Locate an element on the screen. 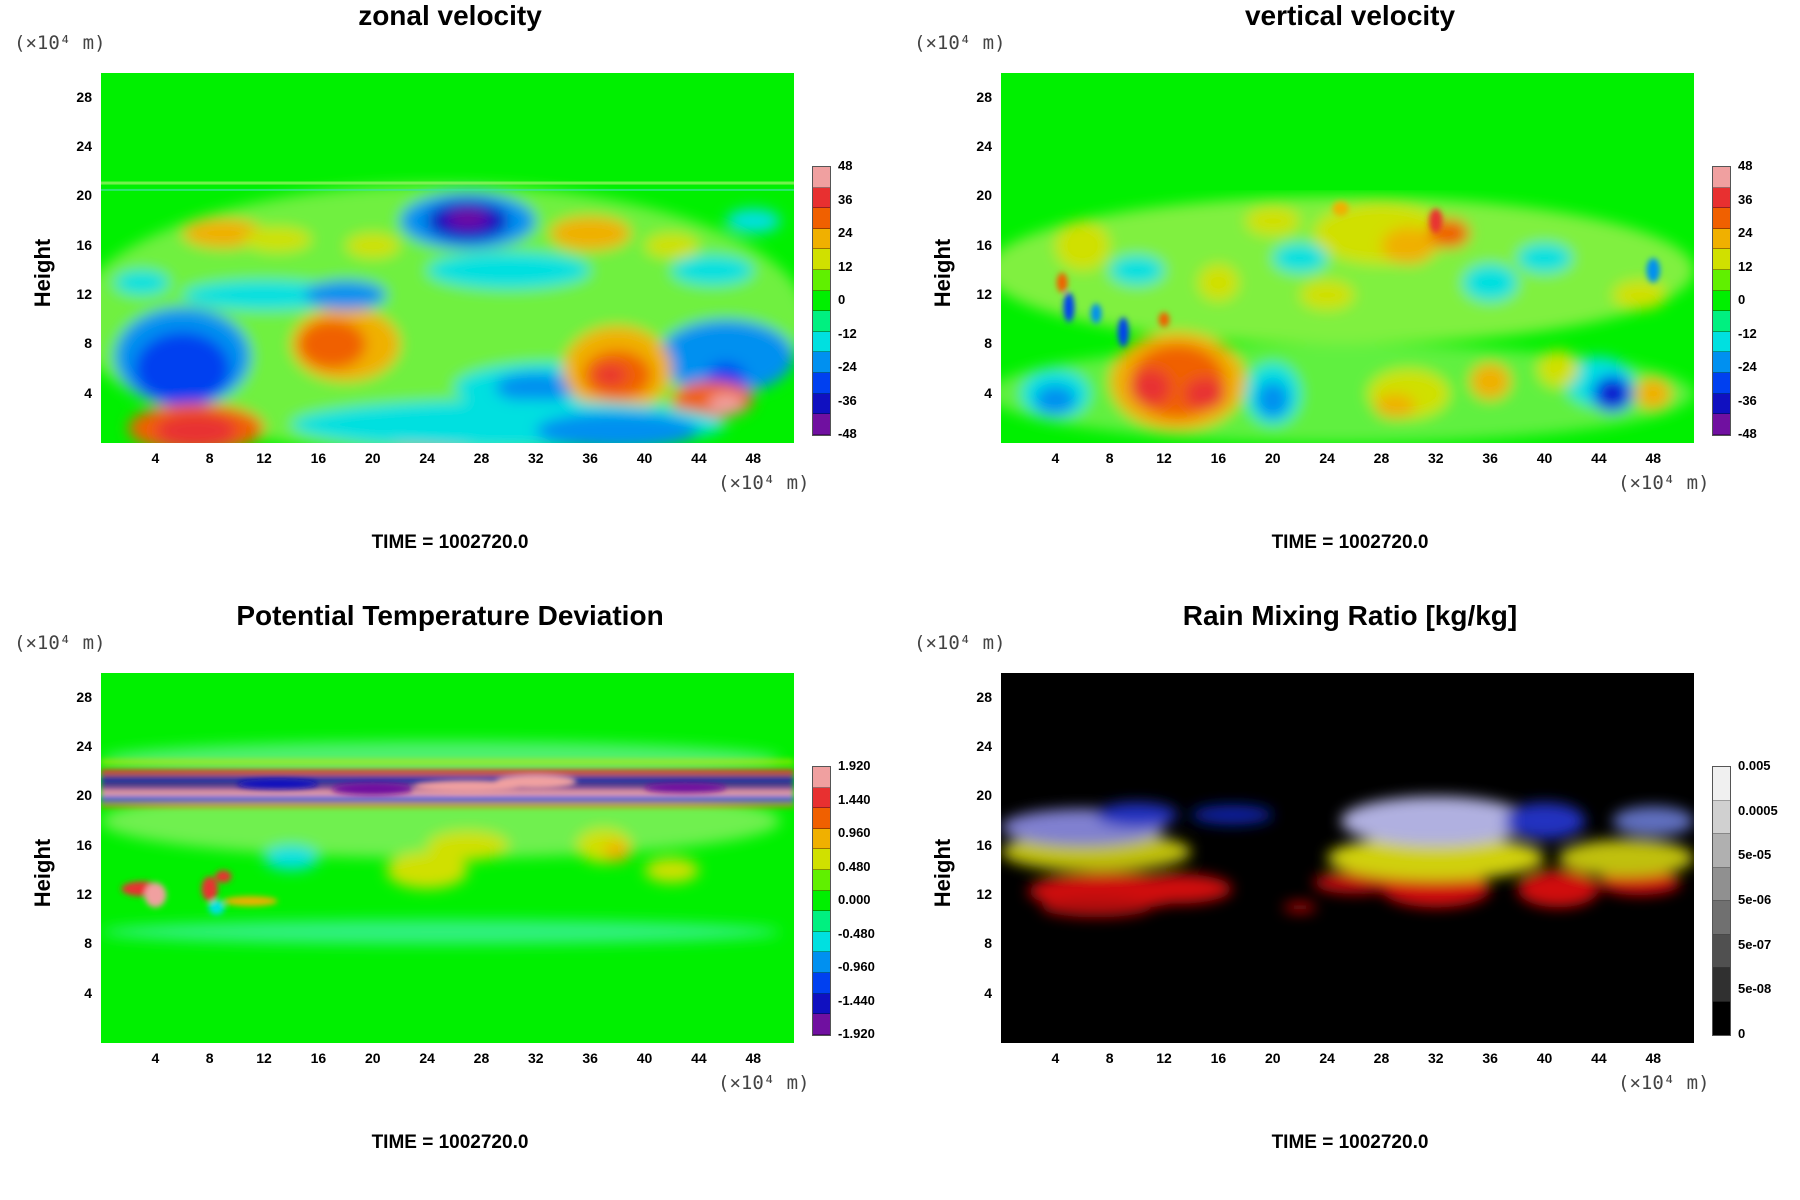 The width and height of the screenshot is (1800, 1200). chart-title: vertical velocity is located at coordinates (1350, 15).